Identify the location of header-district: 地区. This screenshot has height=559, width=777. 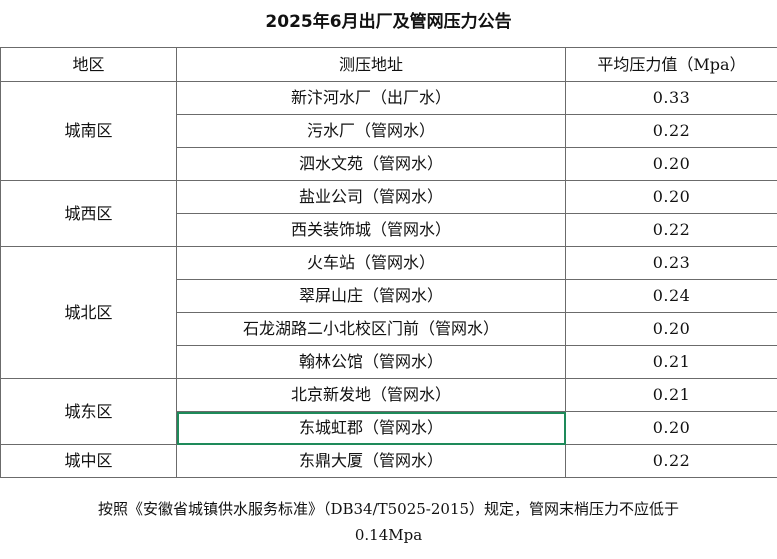
(88, 64).